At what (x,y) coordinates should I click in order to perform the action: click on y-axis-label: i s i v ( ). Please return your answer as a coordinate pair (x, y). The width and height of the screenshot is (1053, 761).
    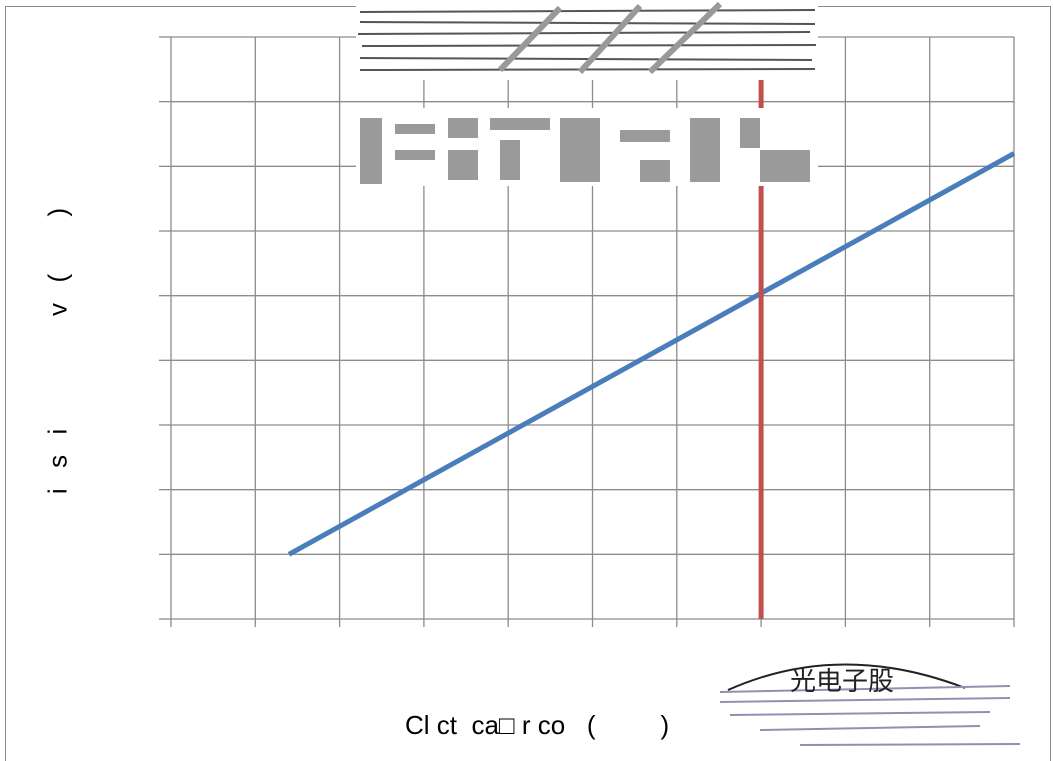
    Looking at the image, I should click on (57, 350).